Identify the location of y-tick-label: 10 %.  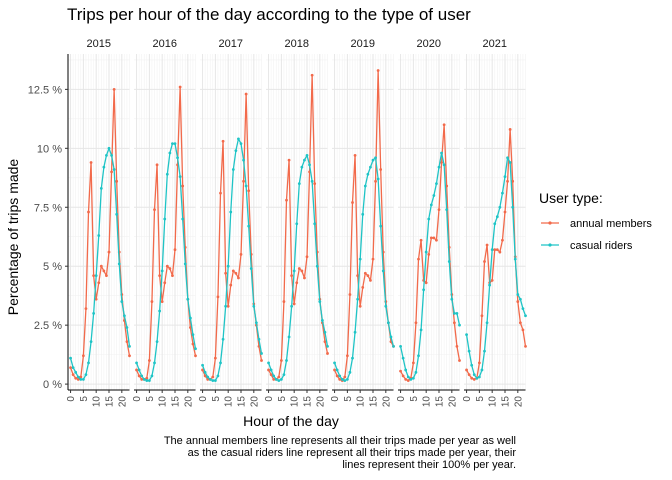
(49, 149).